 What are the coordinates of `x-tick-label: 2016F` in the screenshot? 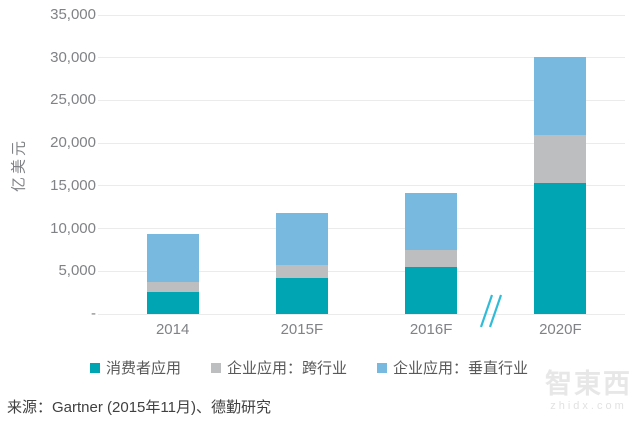 It's located at (431, 329).